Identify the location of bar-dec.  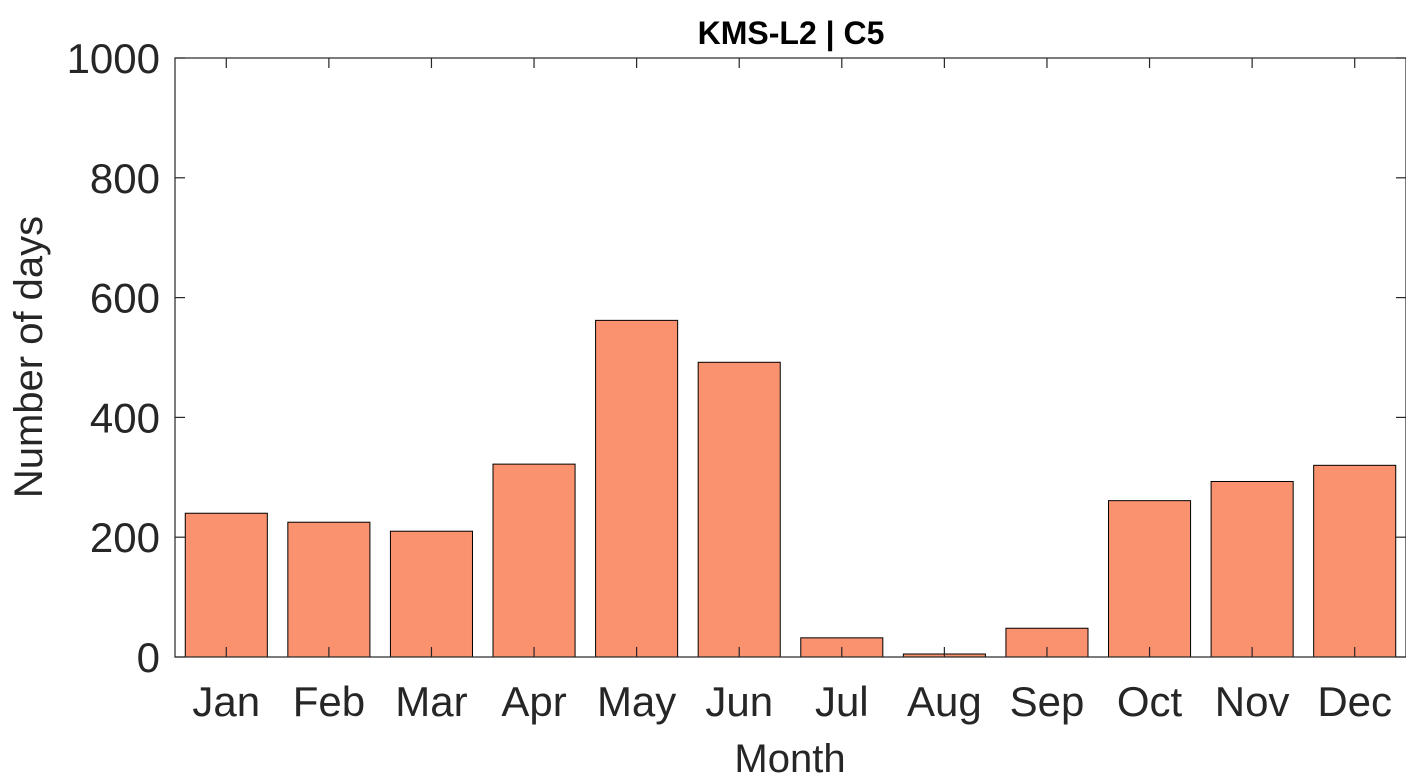
(1355, 561).